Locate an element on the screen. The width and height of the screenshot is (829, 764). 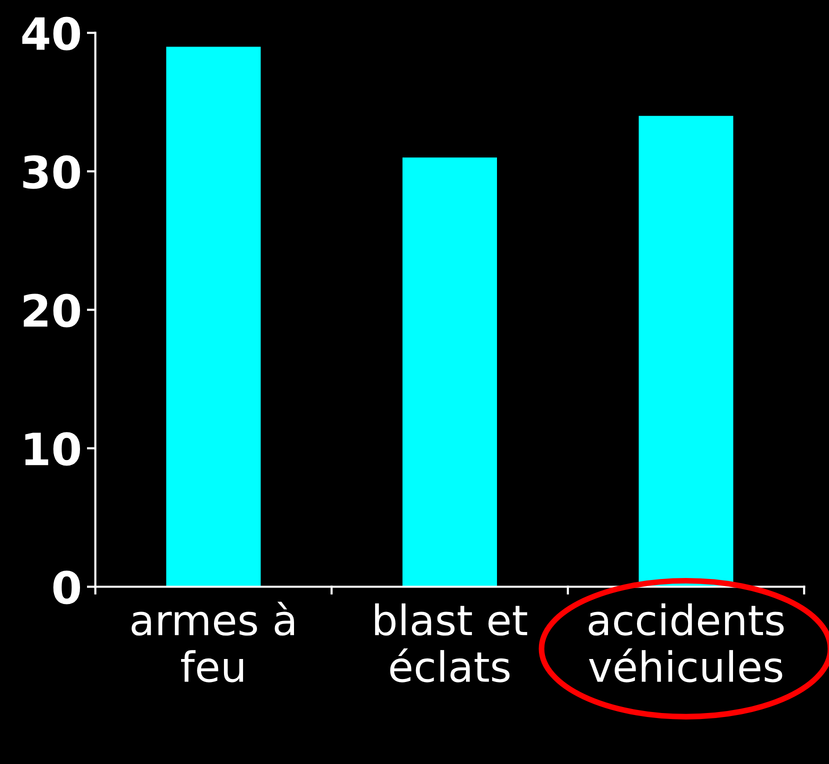
y-tick-label: 20 is located at coordinates (52, 311).